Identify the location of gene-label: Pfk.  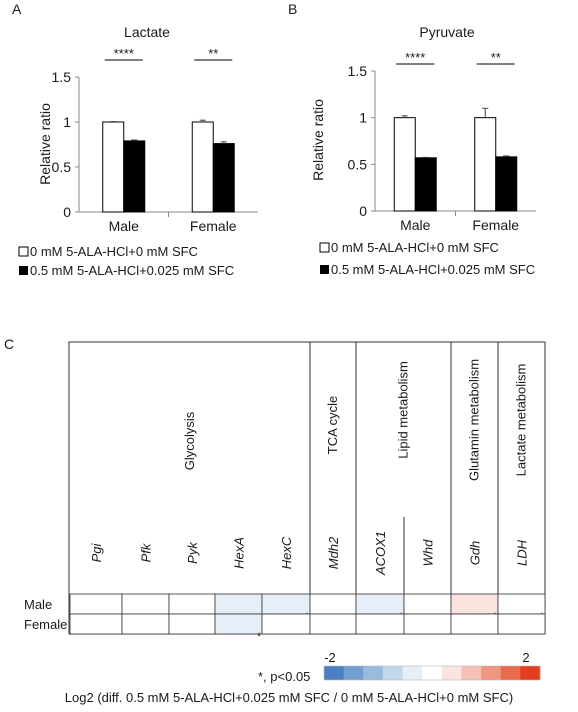
(146, 552).